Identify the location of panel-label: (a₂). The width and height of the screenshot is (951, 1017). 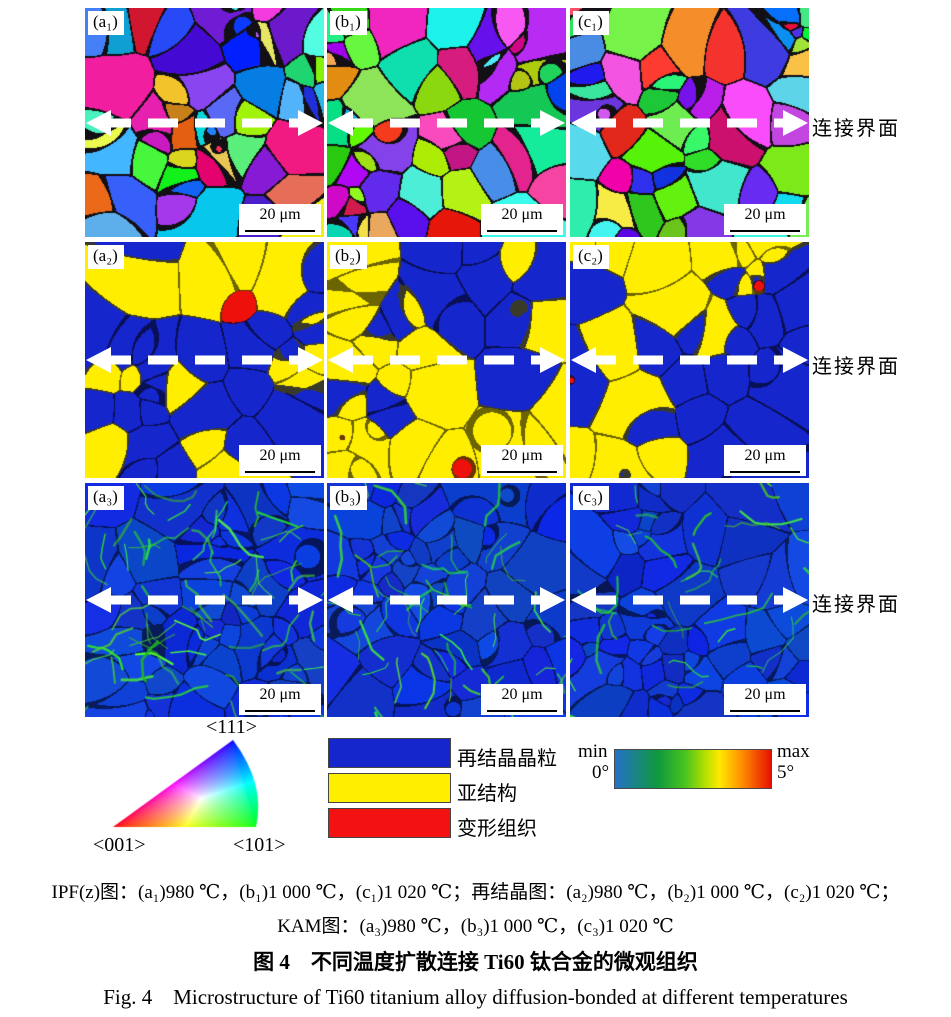
(106, 257).